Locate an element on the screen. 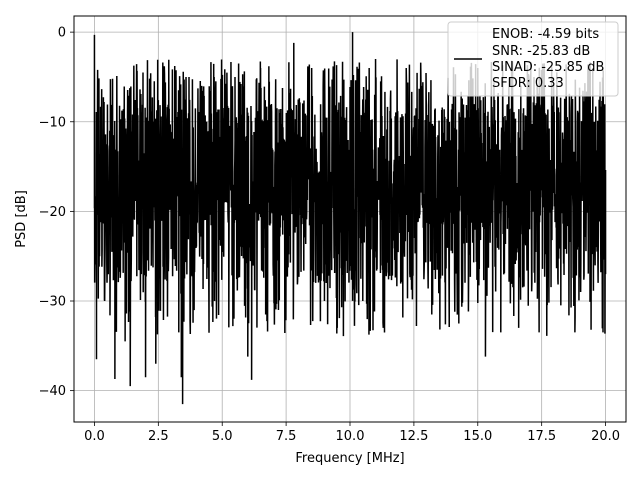  x-tick-label: 10.0 is located at coordinates (350, 436).